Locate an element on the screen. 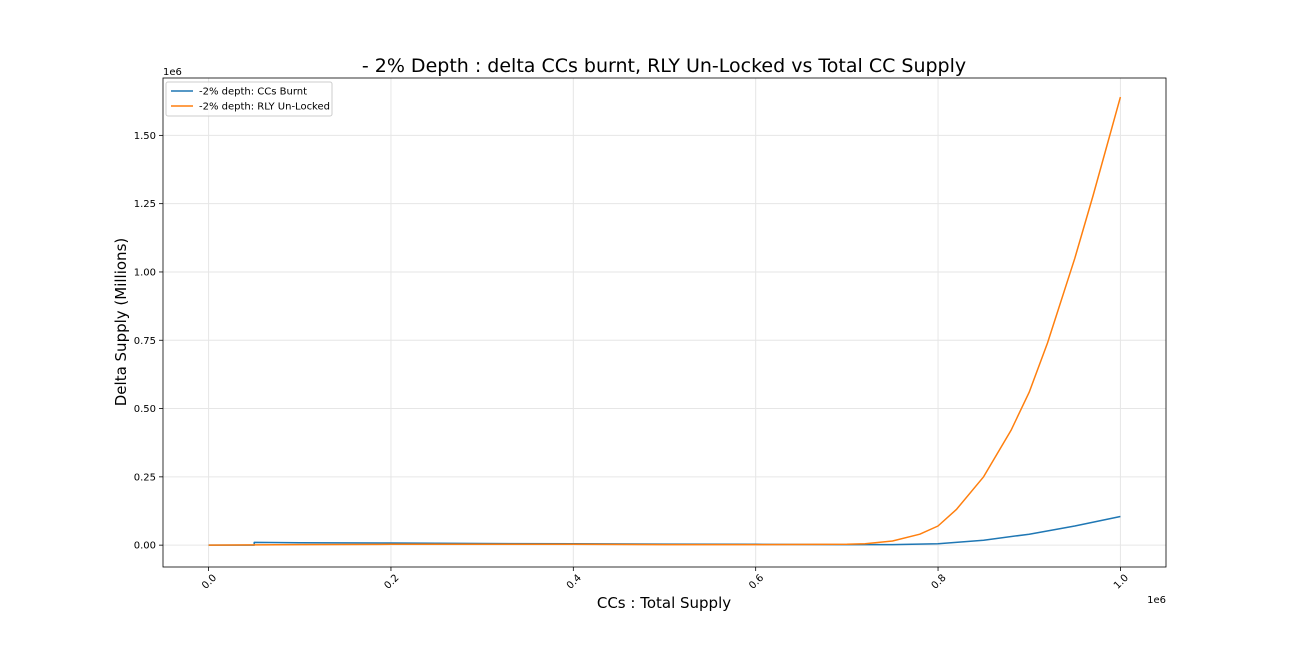 This screenshot has width=1296, height=648. x-tick-label: 1.0 is located at coordinates (1121, 582).